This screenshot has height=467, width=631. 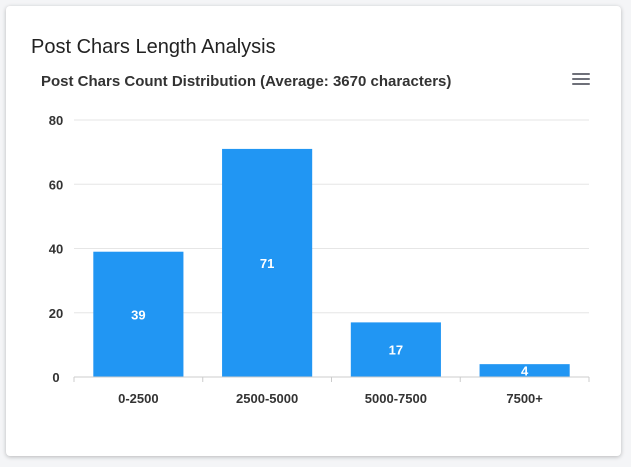 I want to click on y-tick-label: 80, so click(x=56, y=120).